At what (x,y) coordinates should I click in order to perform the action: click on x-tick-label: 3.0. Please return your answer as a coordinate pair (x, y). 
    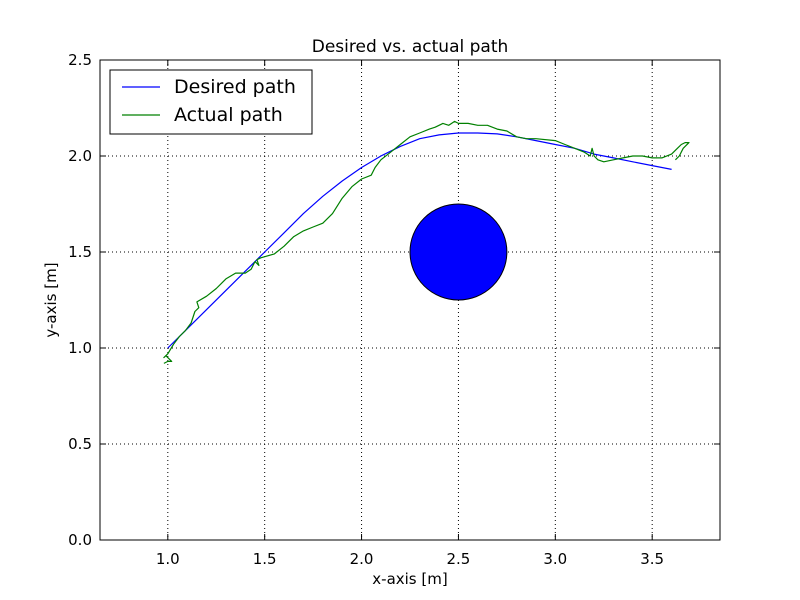
    Looking at the image, I should click on (555, 559).